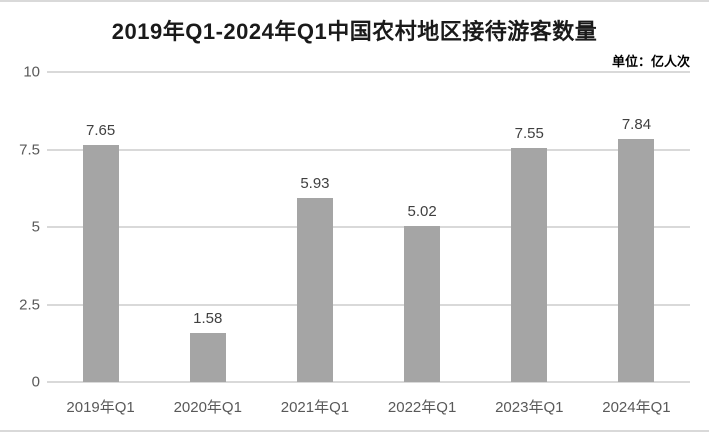 This screenshot has width=709, height=432. I want to click on bar-value-label: 7.55, so click(529, 133).